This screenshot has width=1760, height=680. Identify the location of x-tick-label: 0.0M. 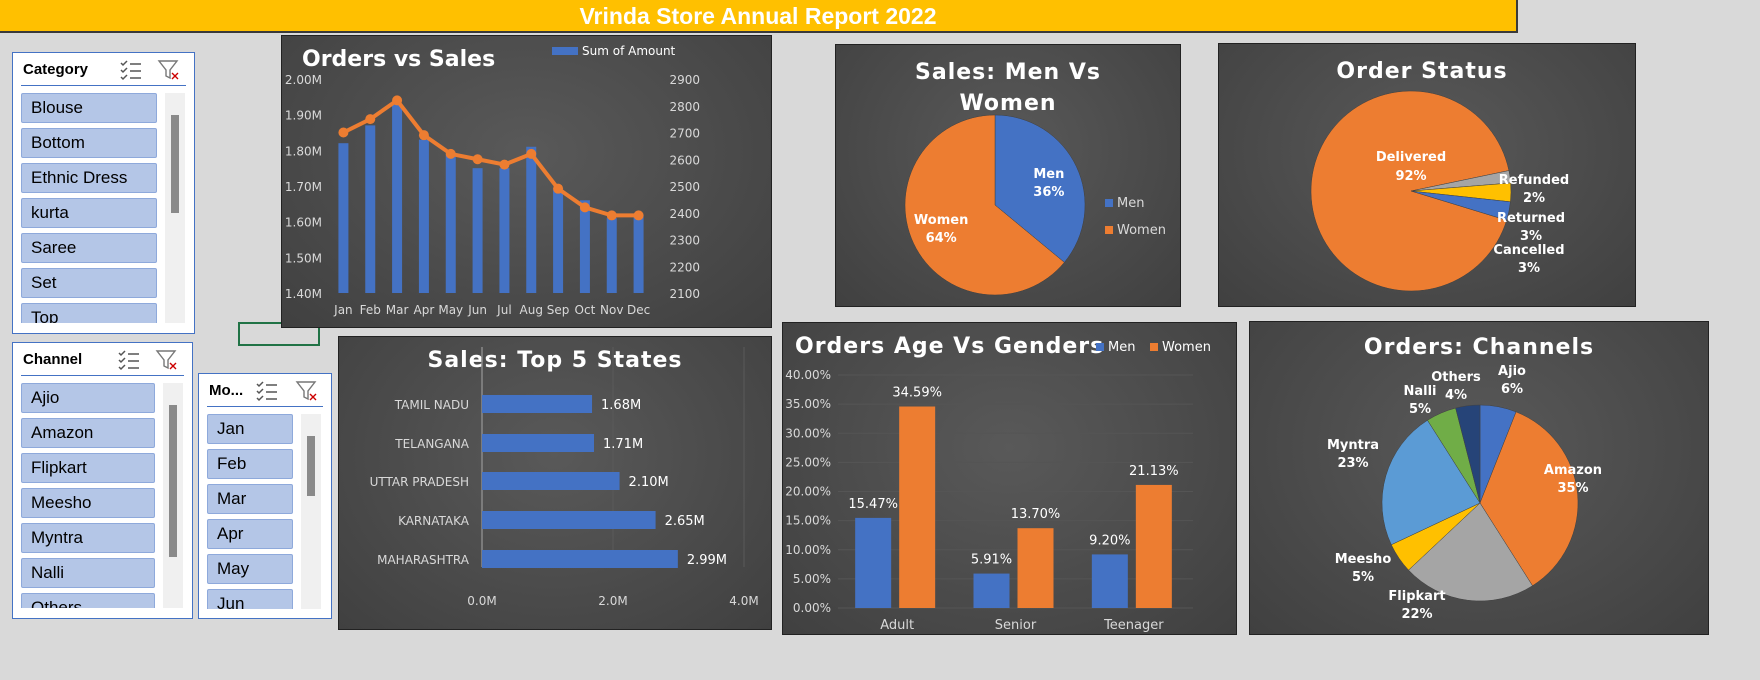
(481, 601).